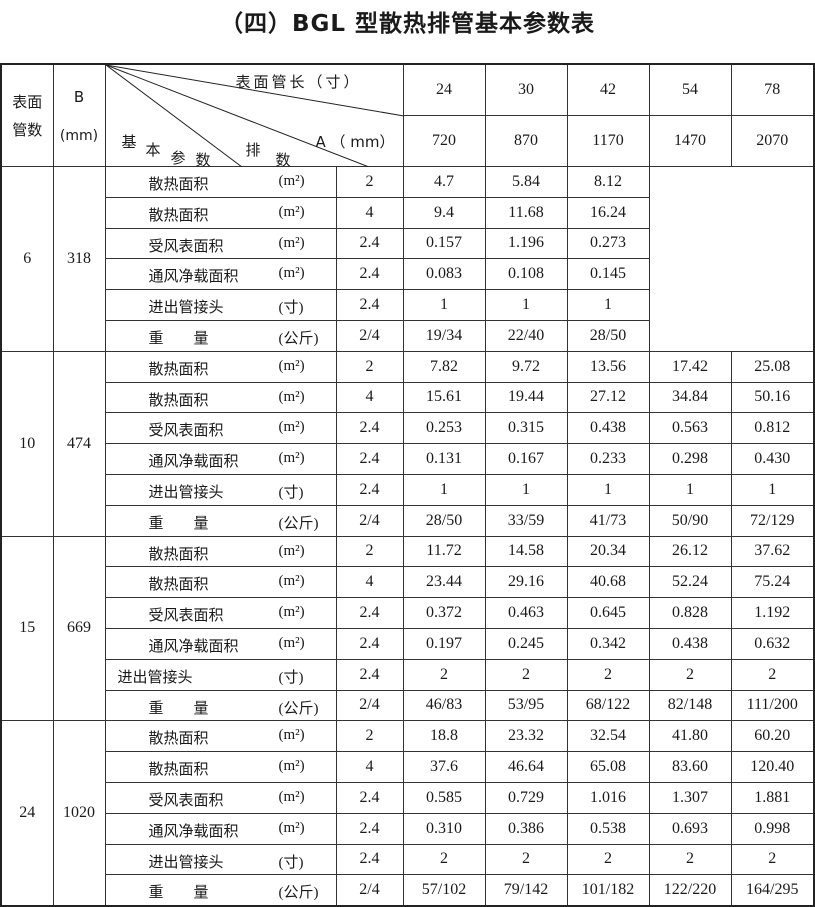  Describe the element at coordinates (444, 397) in the screenshot. I see `data-cell: 15.61` at that location.